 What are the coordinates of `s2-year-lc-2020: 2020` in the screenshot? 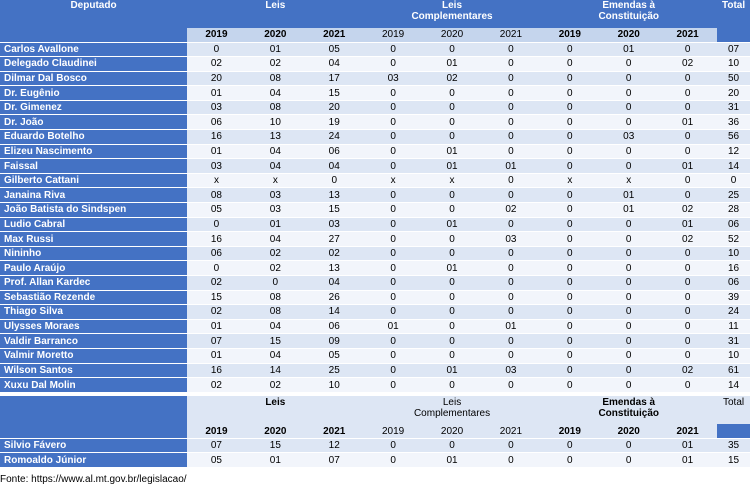 It's located at (452, 431).